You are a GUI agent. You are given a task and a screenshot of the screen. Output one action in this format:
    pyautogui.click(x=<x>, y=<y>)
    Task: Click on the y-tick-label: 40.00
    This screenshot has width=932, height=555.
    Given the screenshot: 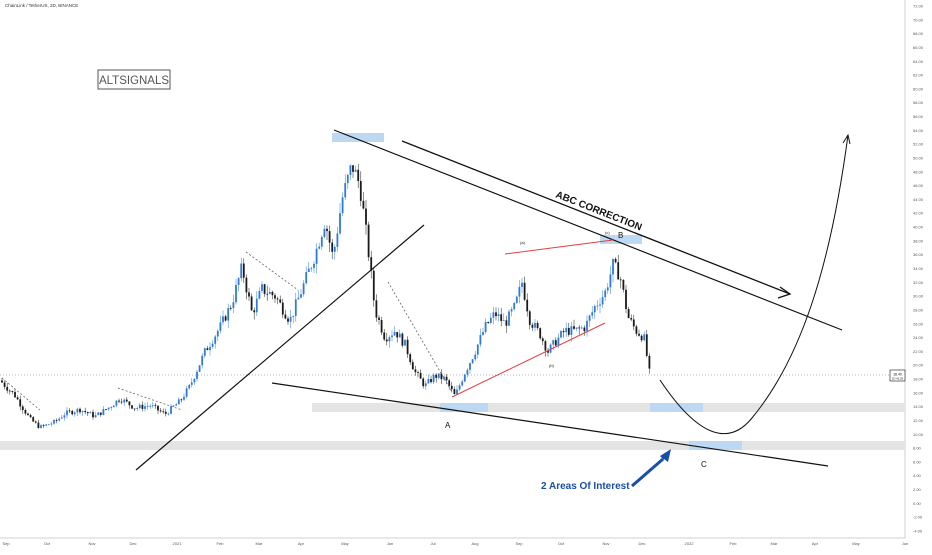 What is the action you would take?
    pyautogui.click(x=918, y=227)
    